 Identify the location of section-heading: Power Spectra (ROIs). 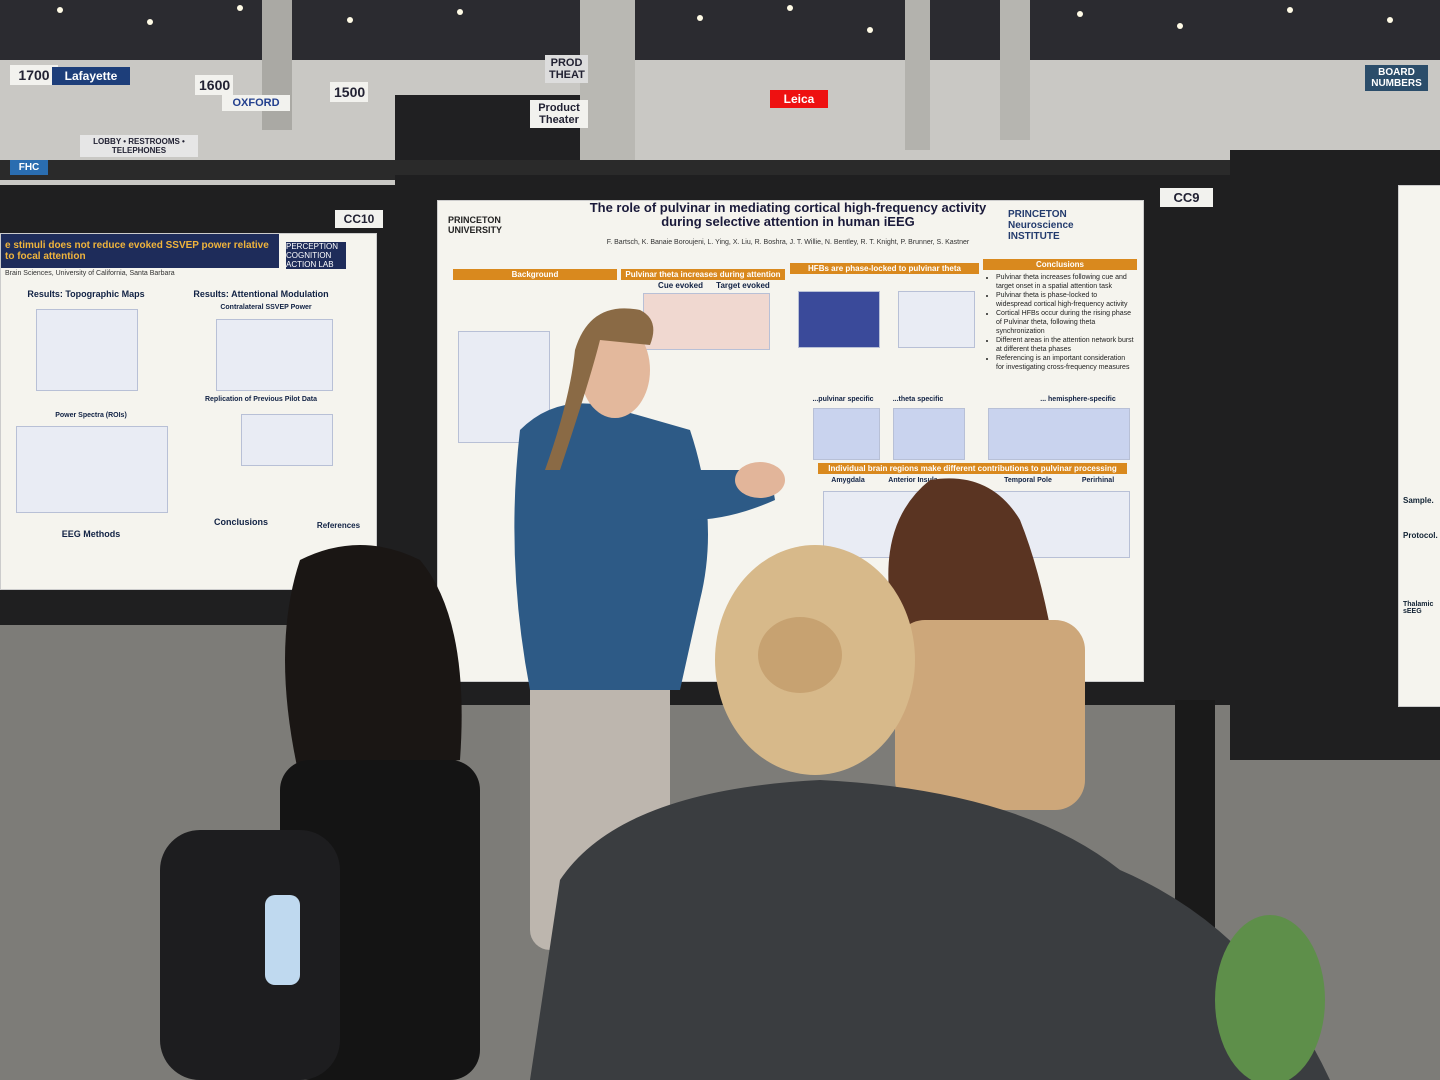
(91, 415).